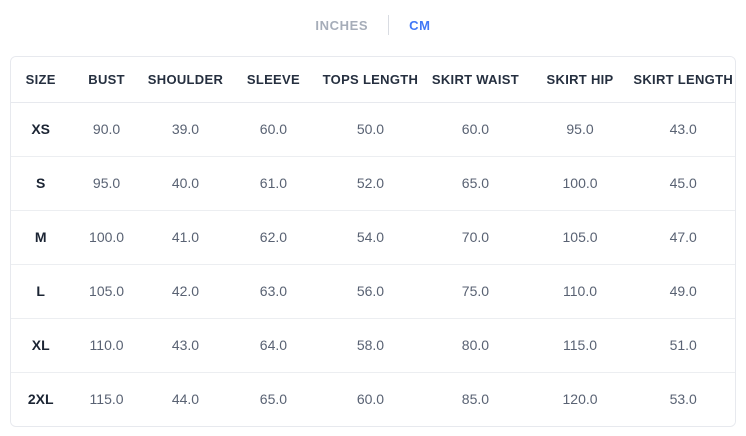 Image resolution: width=746 pixels, height=436 pixels. I want to click on table-row-xs: XS 90.0 39.0 60.0 50.0 60.0 95.0 43.0, so click(373, 129).